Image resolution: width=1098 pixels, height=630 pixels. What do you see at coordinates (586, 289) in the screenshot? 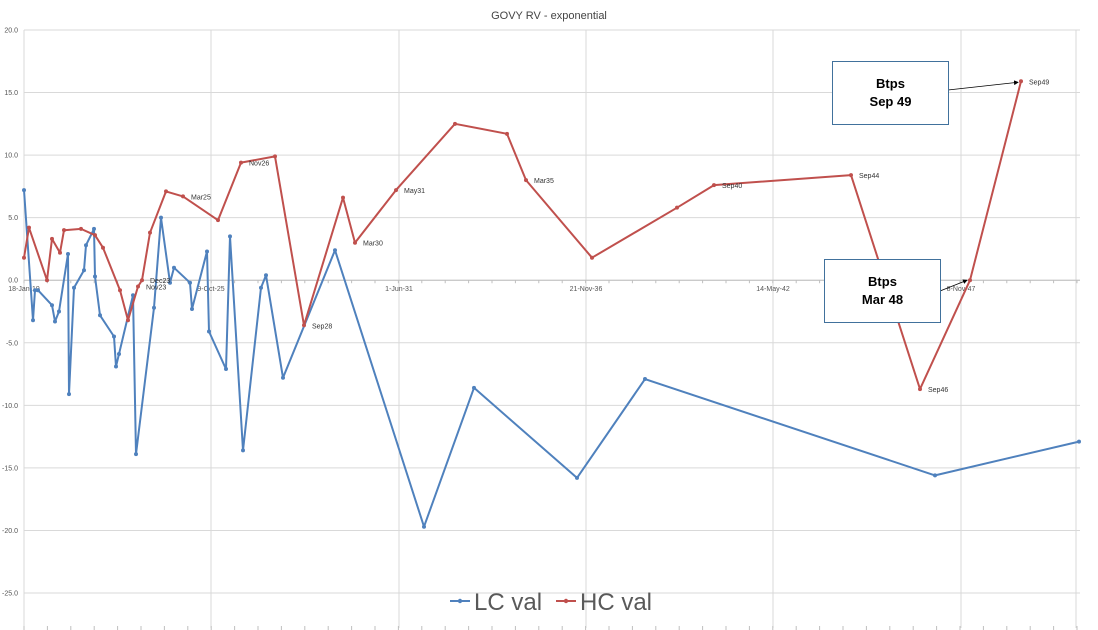
I see `x-tick-label: 21-Nov-36` at bounding box center [586, 289].